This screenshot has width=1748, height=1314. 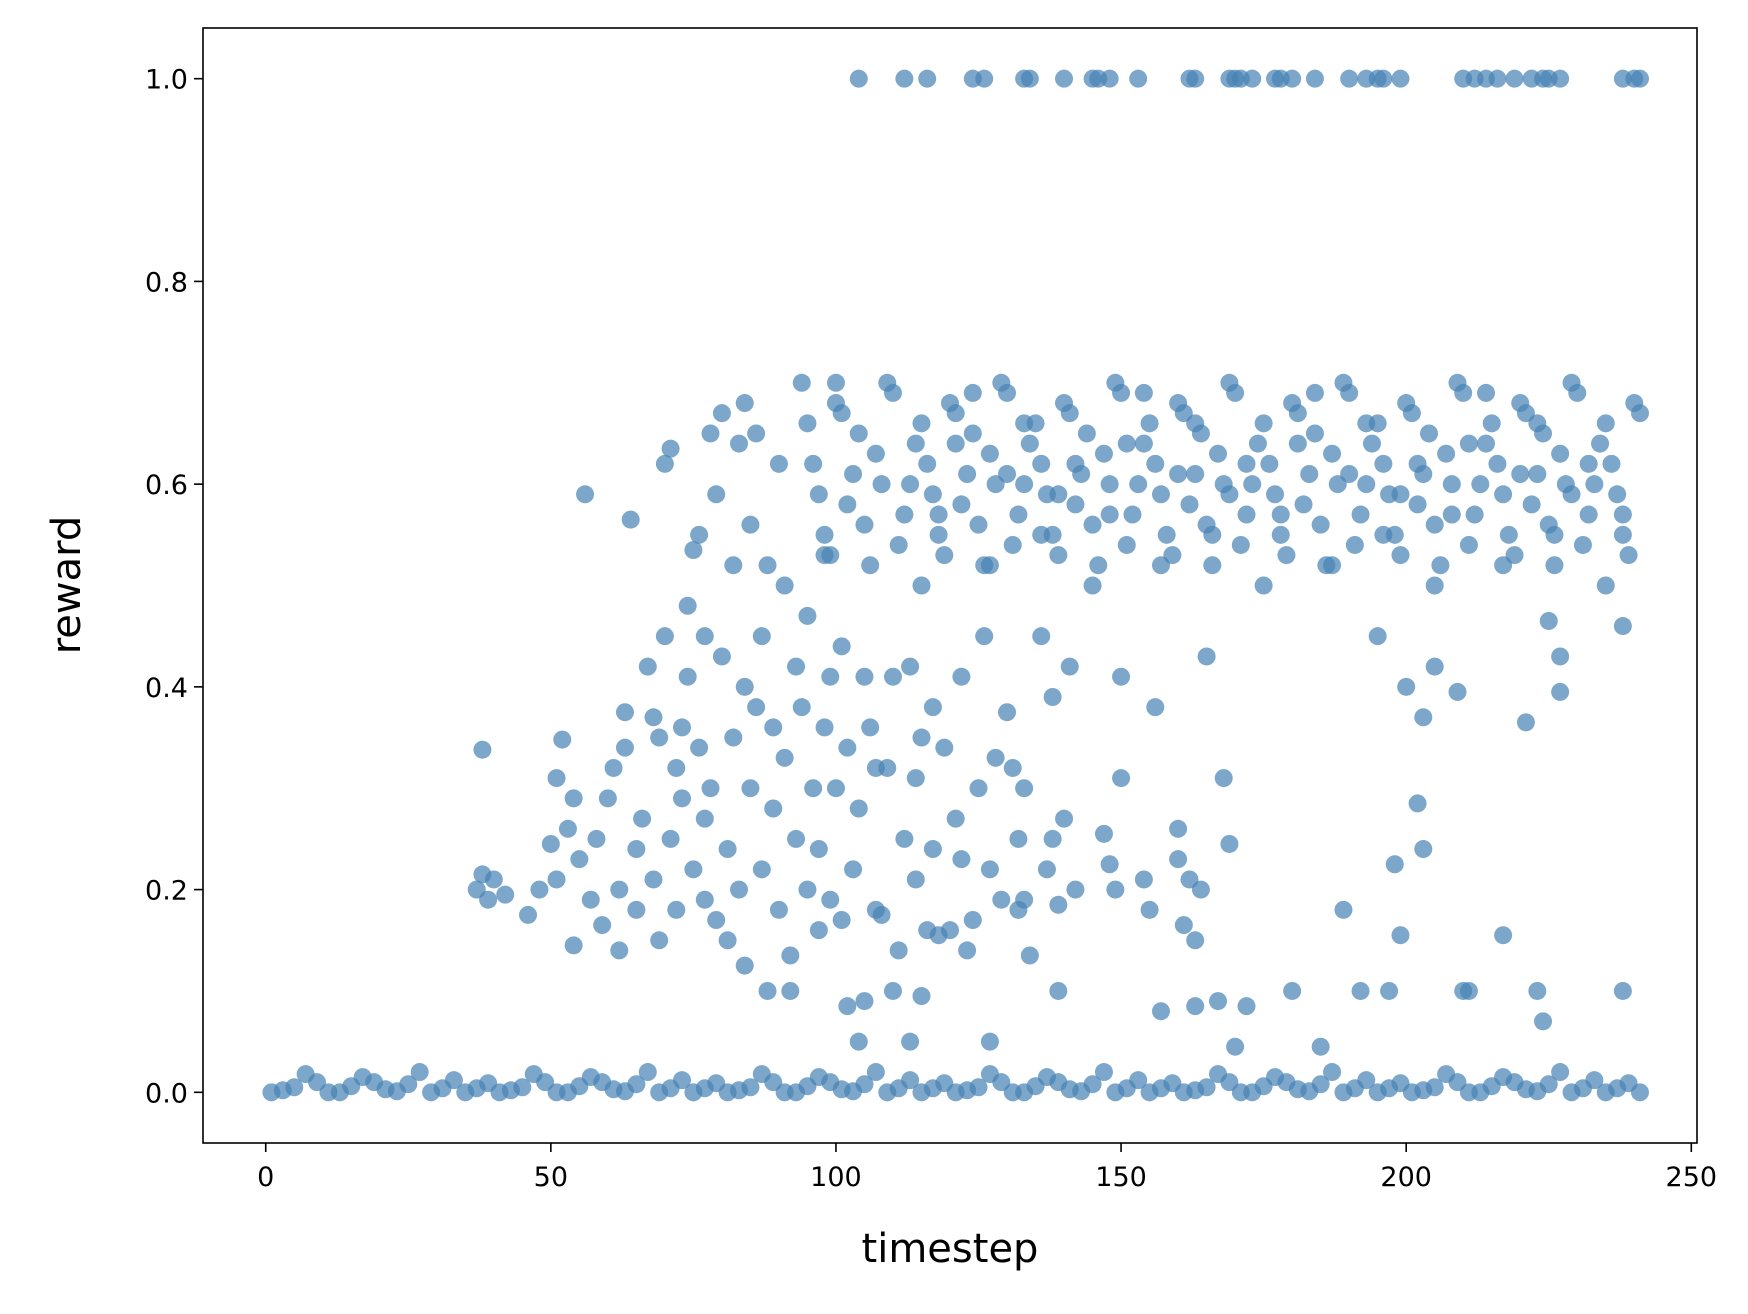 I want to click on y-tick-label: 0.6, so click(x=166, y=485).